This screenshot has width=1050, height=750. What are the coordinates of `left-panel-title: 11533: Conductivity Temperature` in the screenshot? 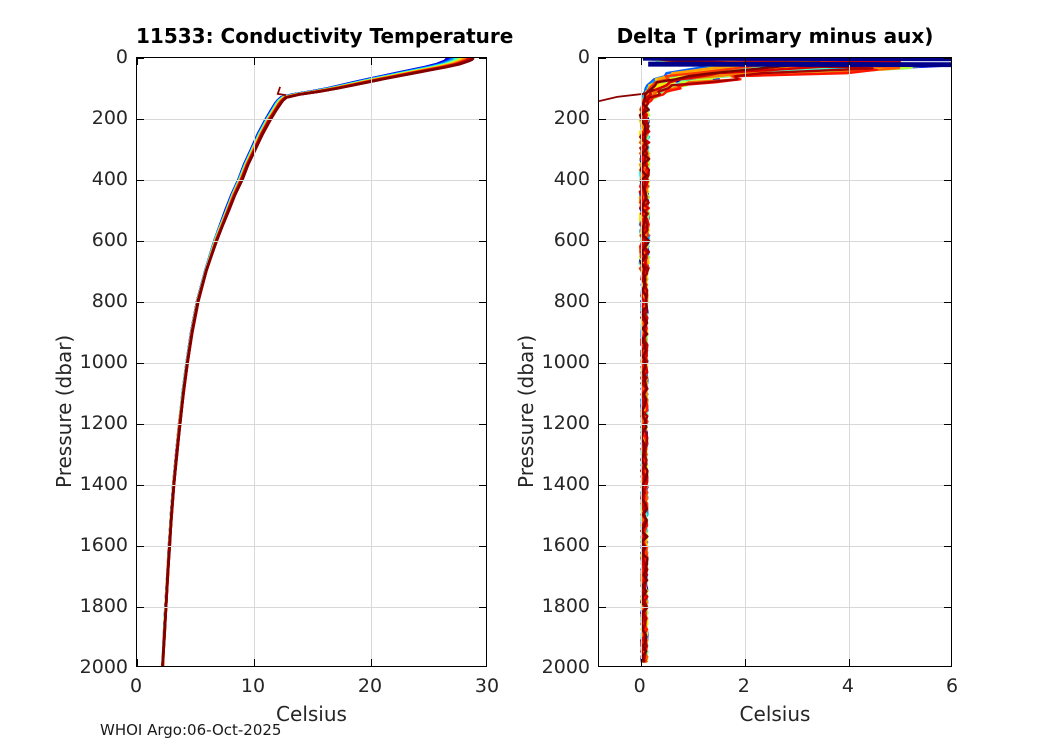 It's located at (325, 36).